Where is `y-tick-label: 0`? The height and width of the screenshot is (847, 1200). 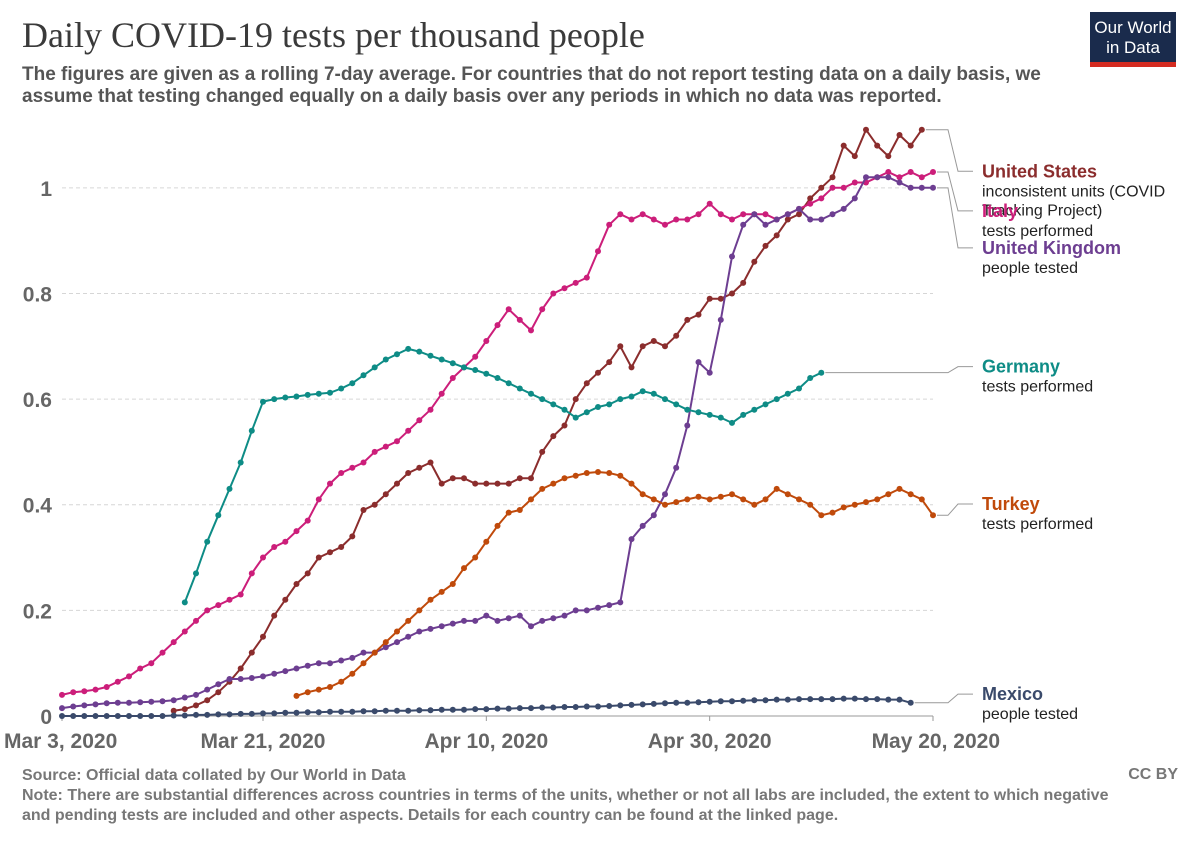
y-tick-label: 0 is located at coordinates (46, 717).